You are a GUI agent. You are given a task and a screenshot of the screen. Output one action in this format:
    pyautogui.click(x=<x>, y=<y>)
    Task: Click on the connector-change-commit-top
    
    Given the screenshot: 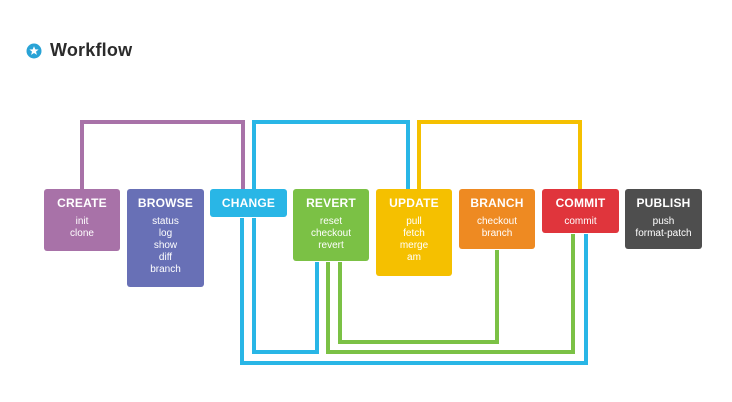 What is the action you would take?
    pyautogui.click(x=331, y=155)
    